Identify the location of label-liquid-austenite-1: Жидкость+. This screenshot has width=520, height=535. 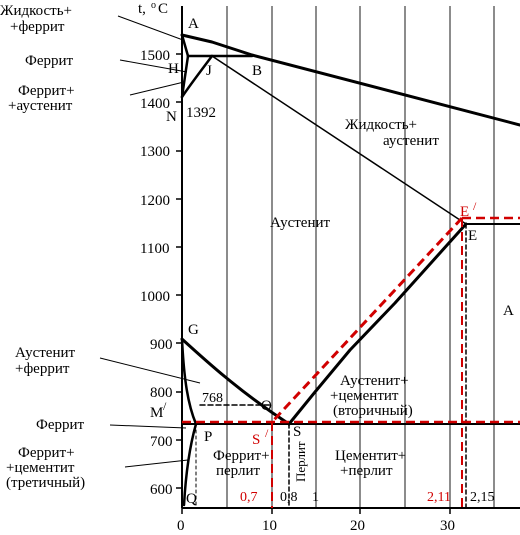
(381, 125).